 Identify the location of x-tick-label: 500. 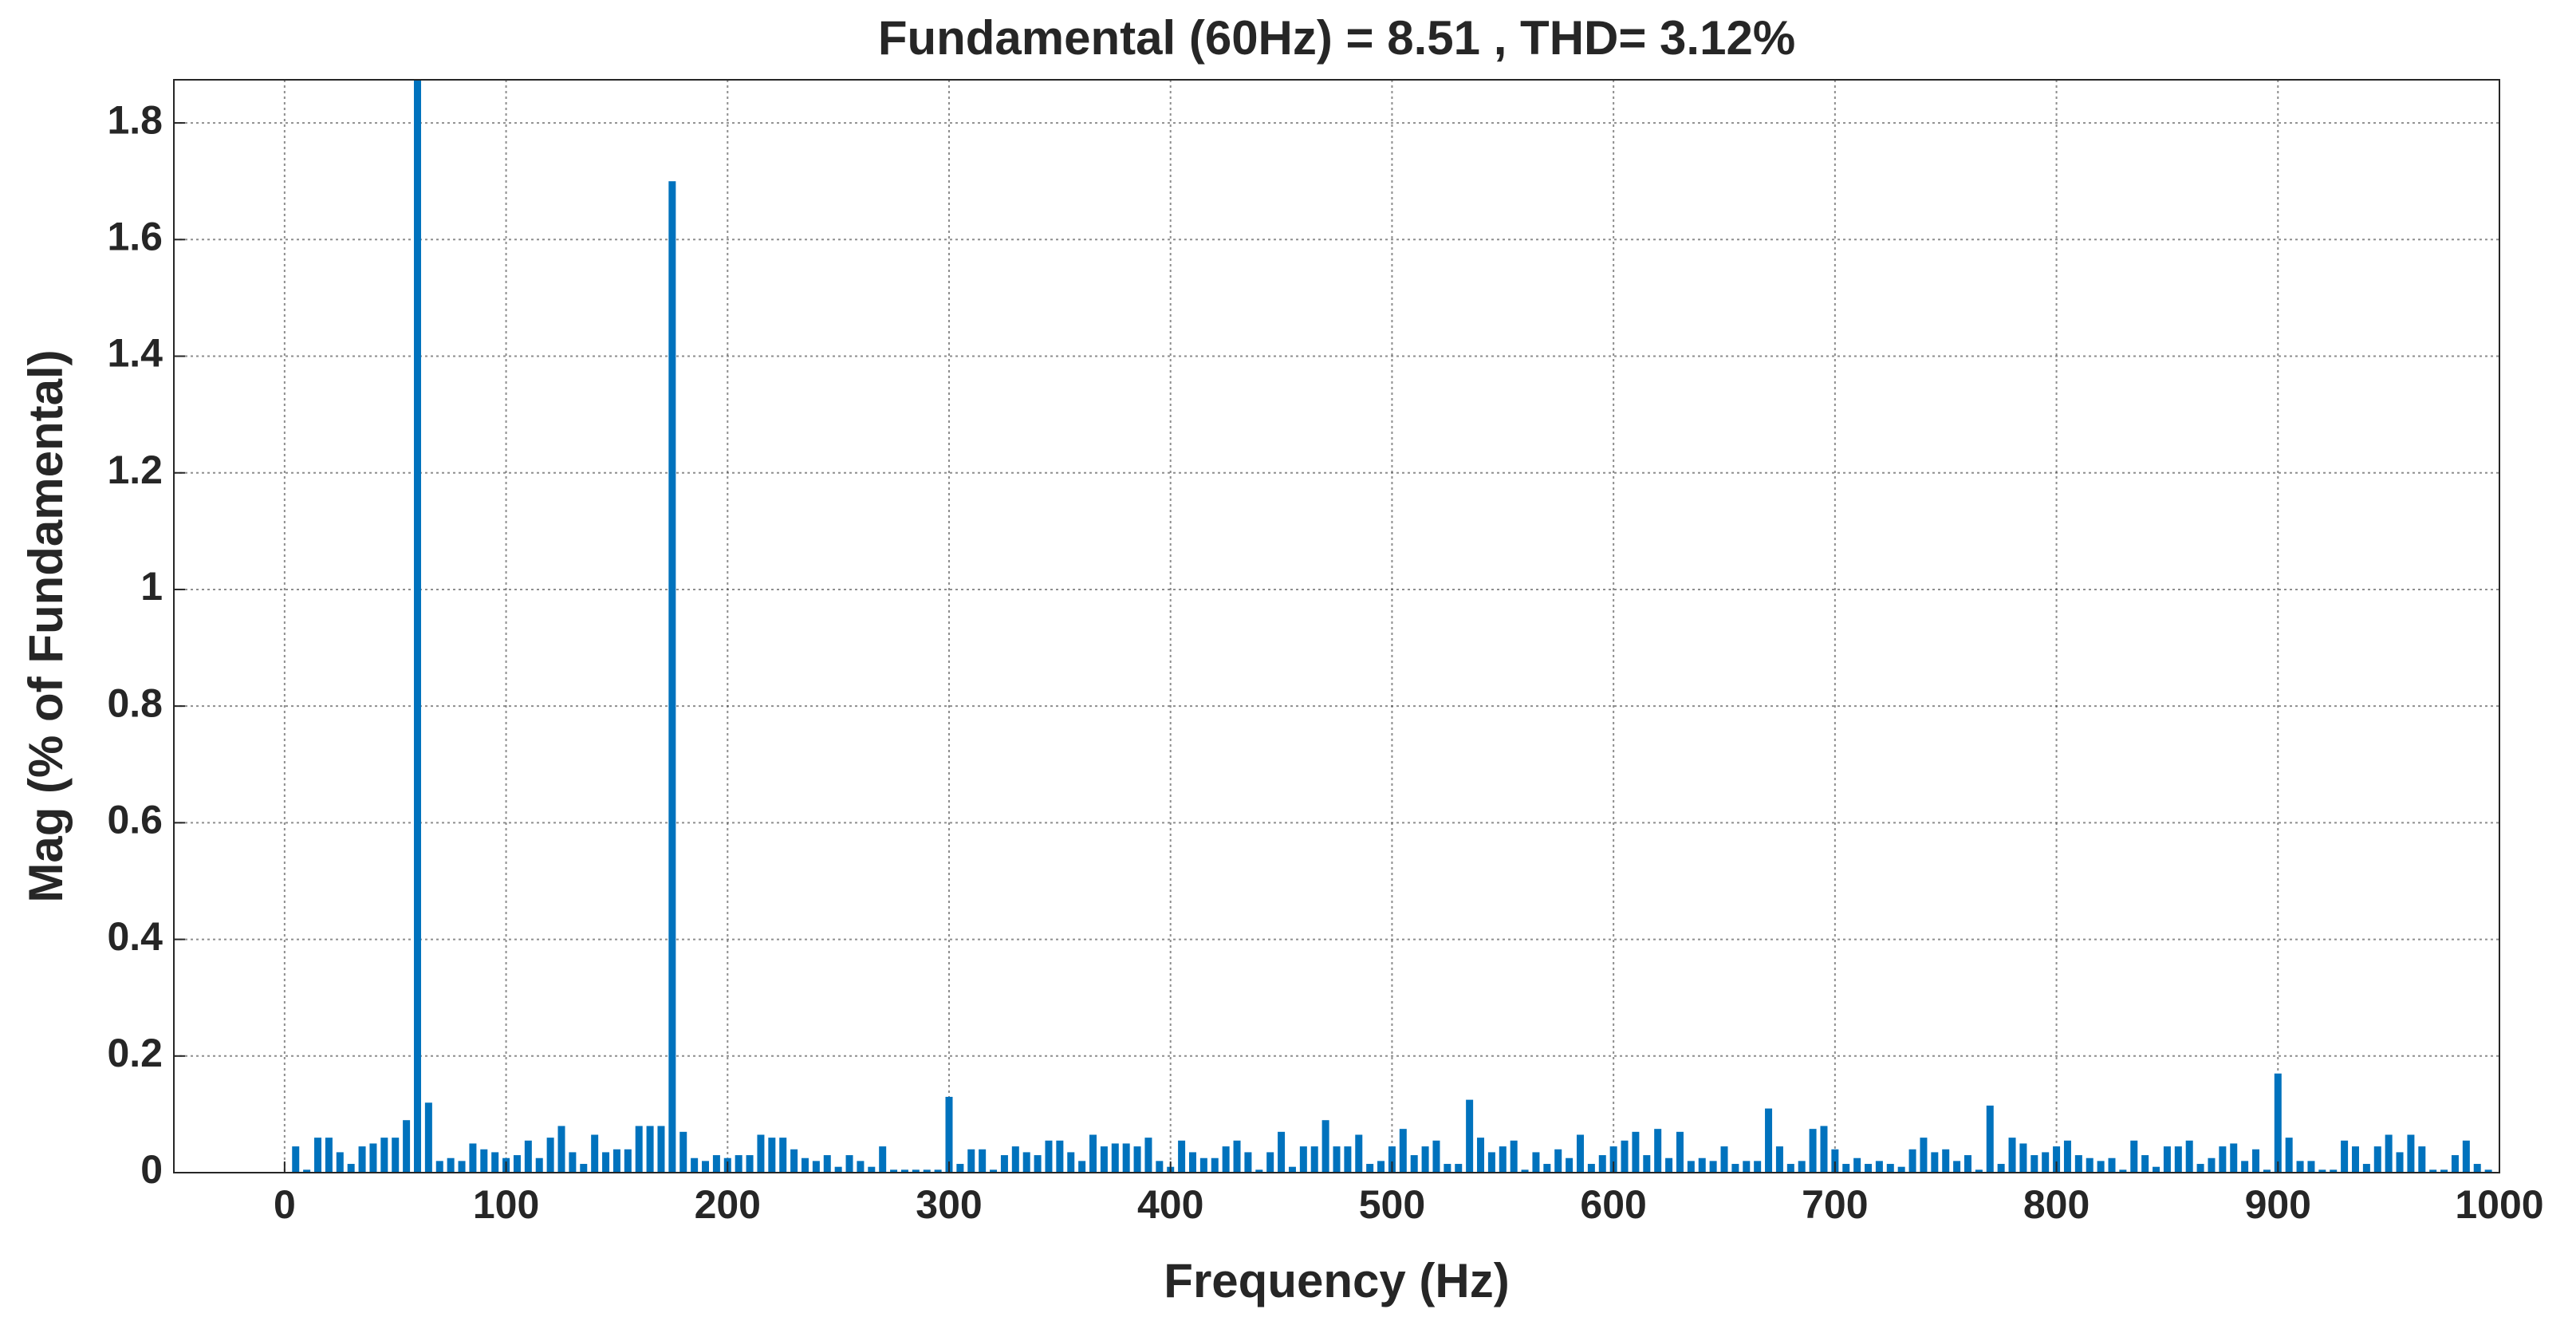
(1392, 1204).